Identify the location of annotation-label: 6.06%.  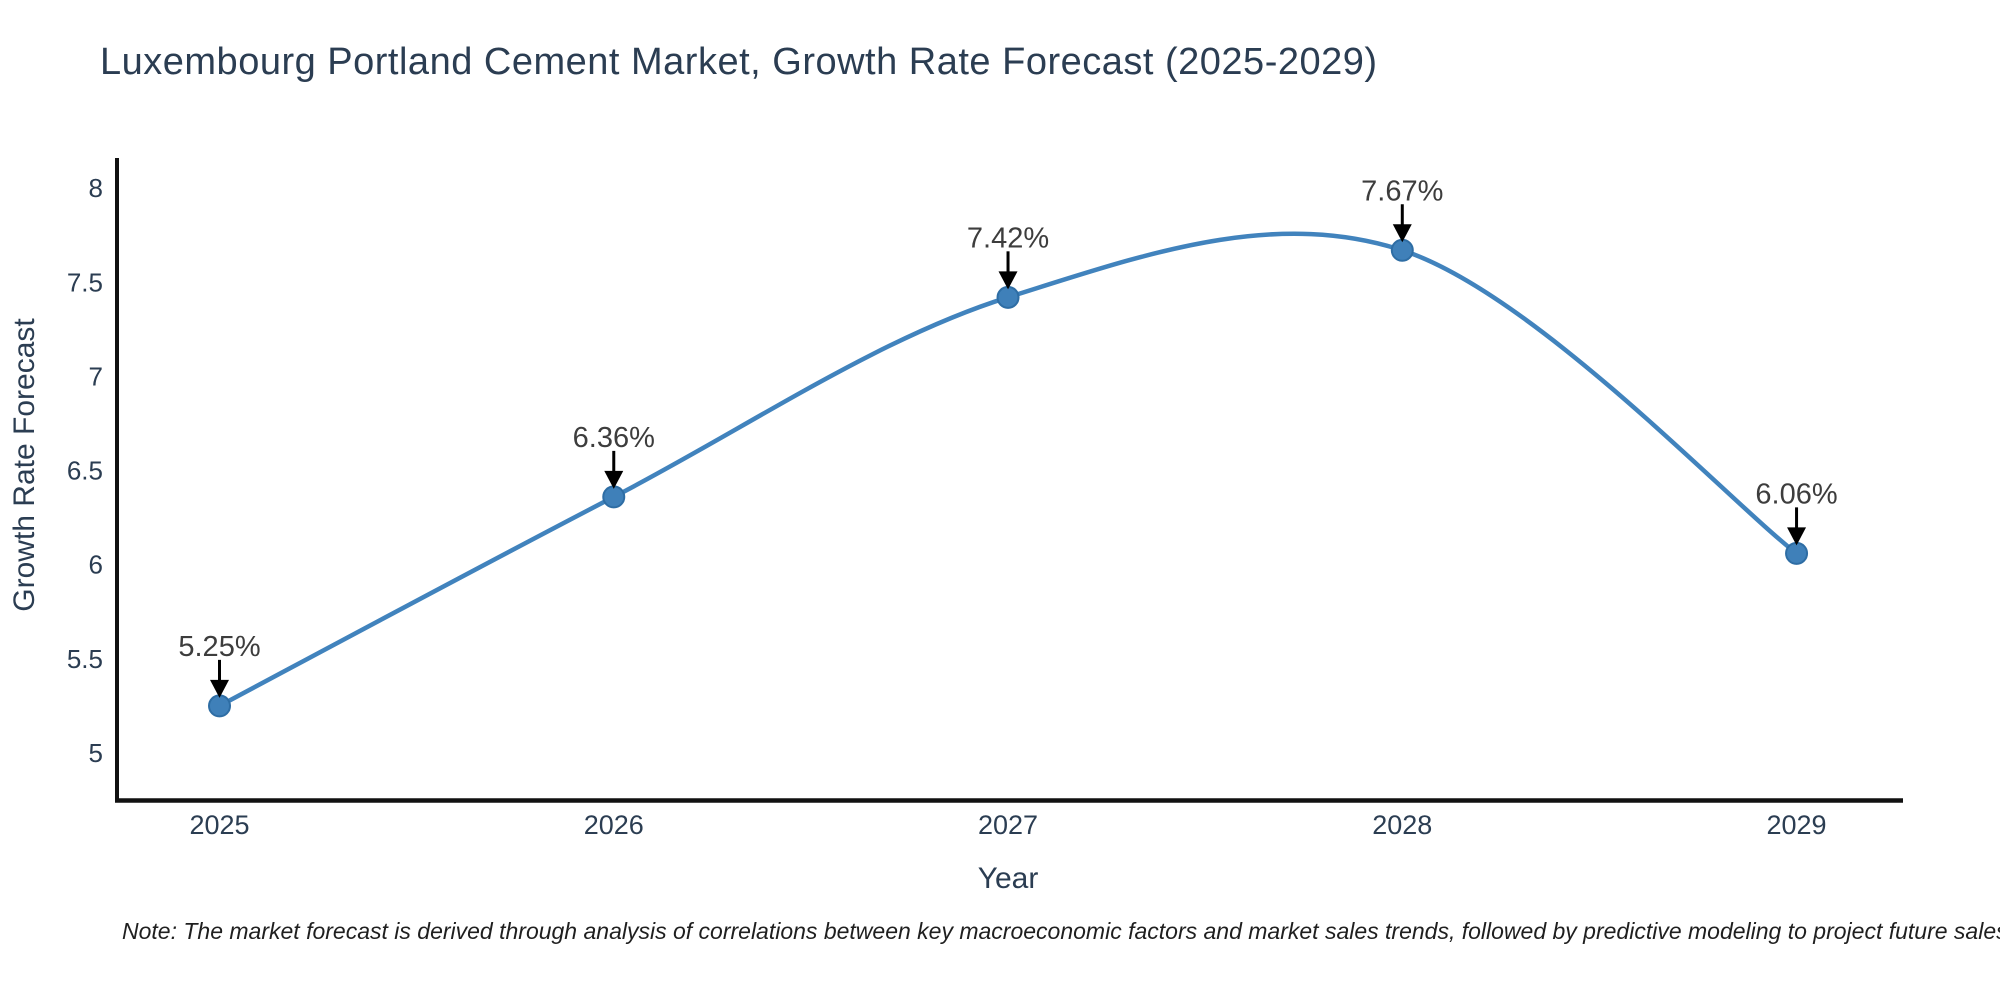
(1796, 494).